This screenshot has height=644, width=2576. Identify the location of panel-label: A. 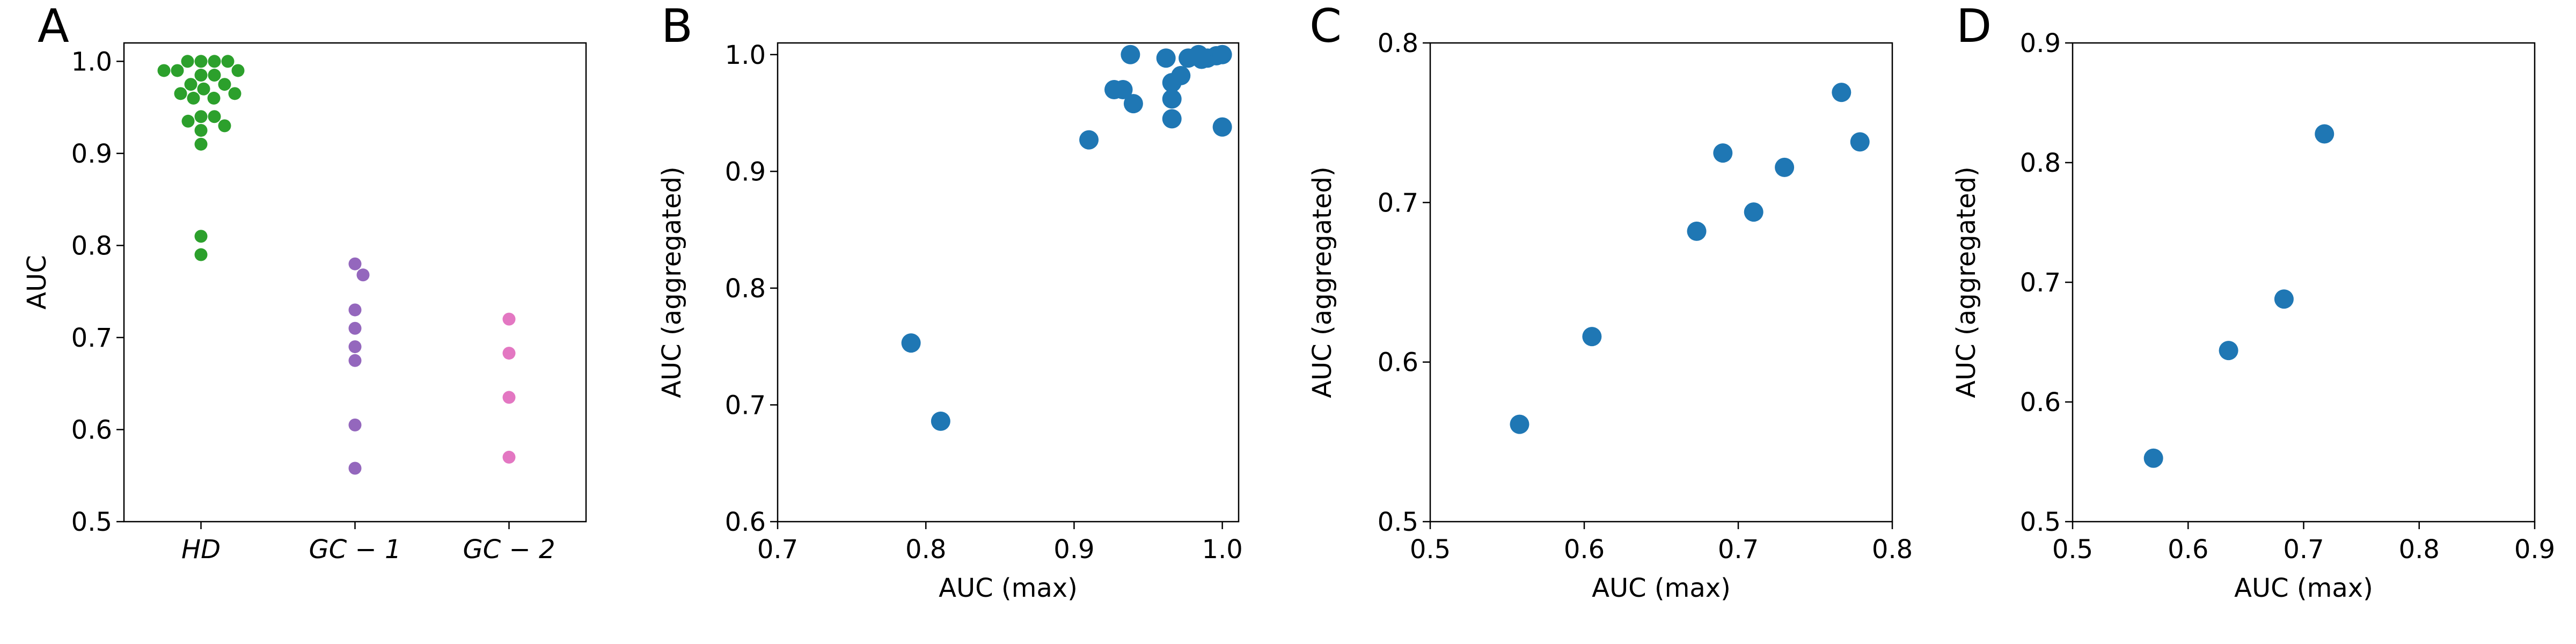
(53, 26).